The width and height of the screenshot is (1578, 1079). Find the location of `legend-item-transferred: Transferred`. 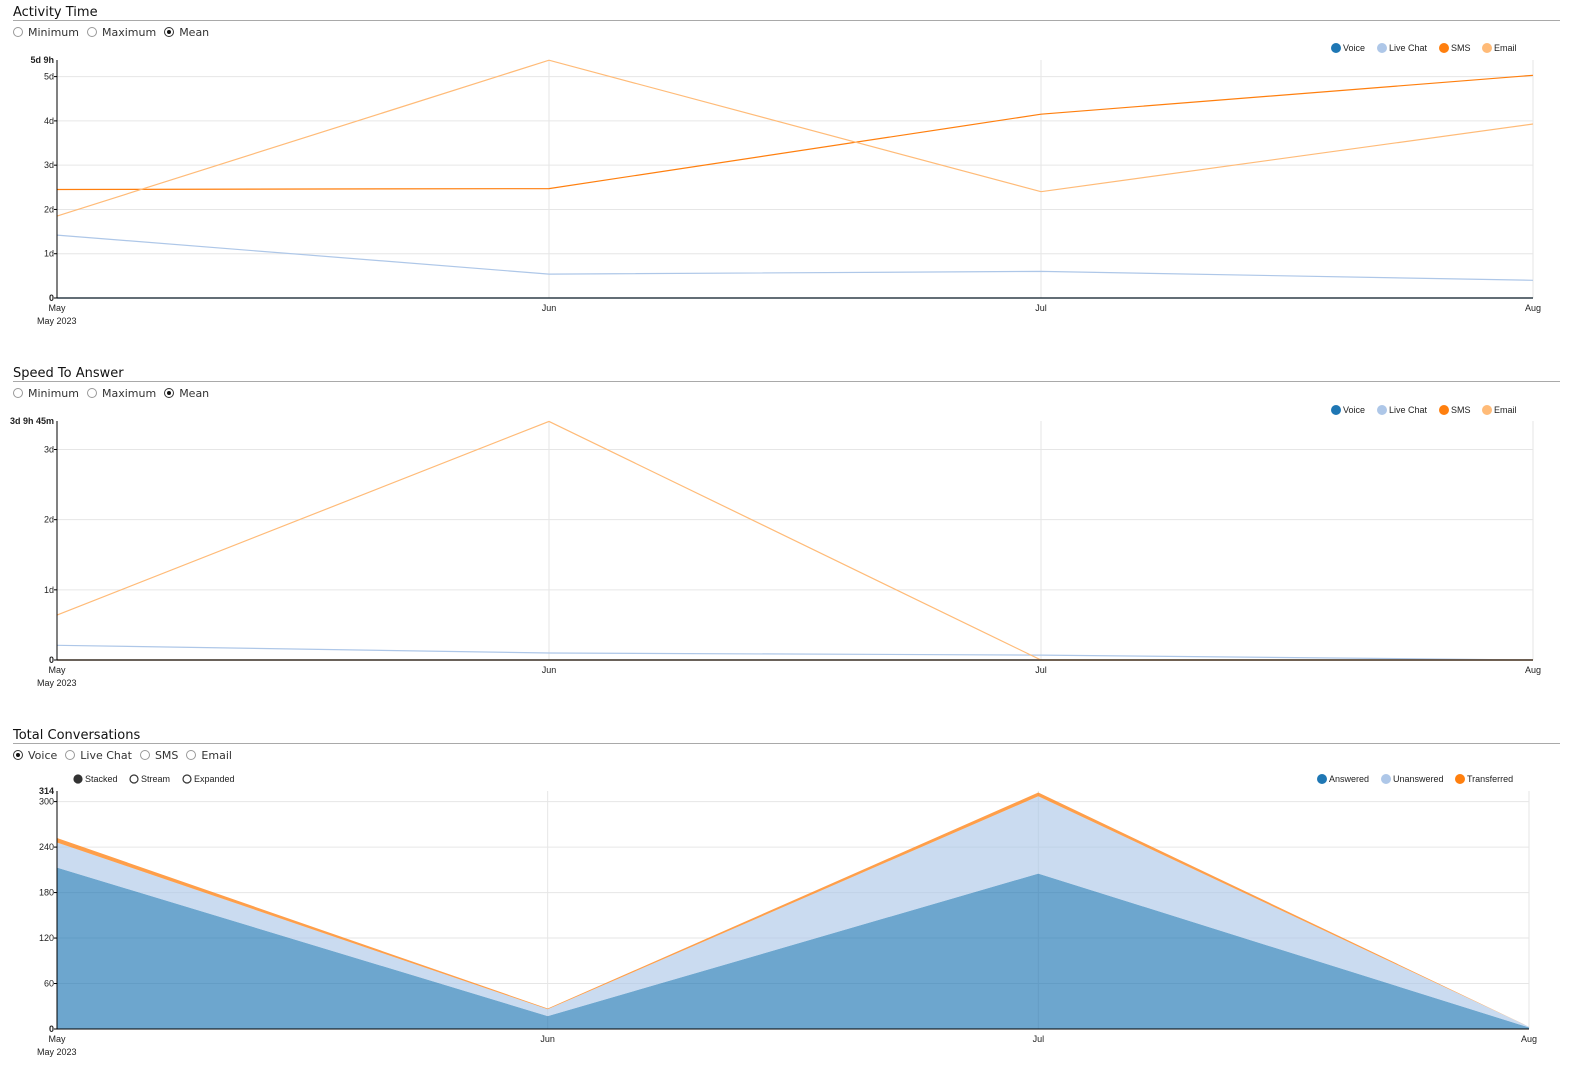

legend-item-transferred: Transferred is located at coordinates (1484, 779).